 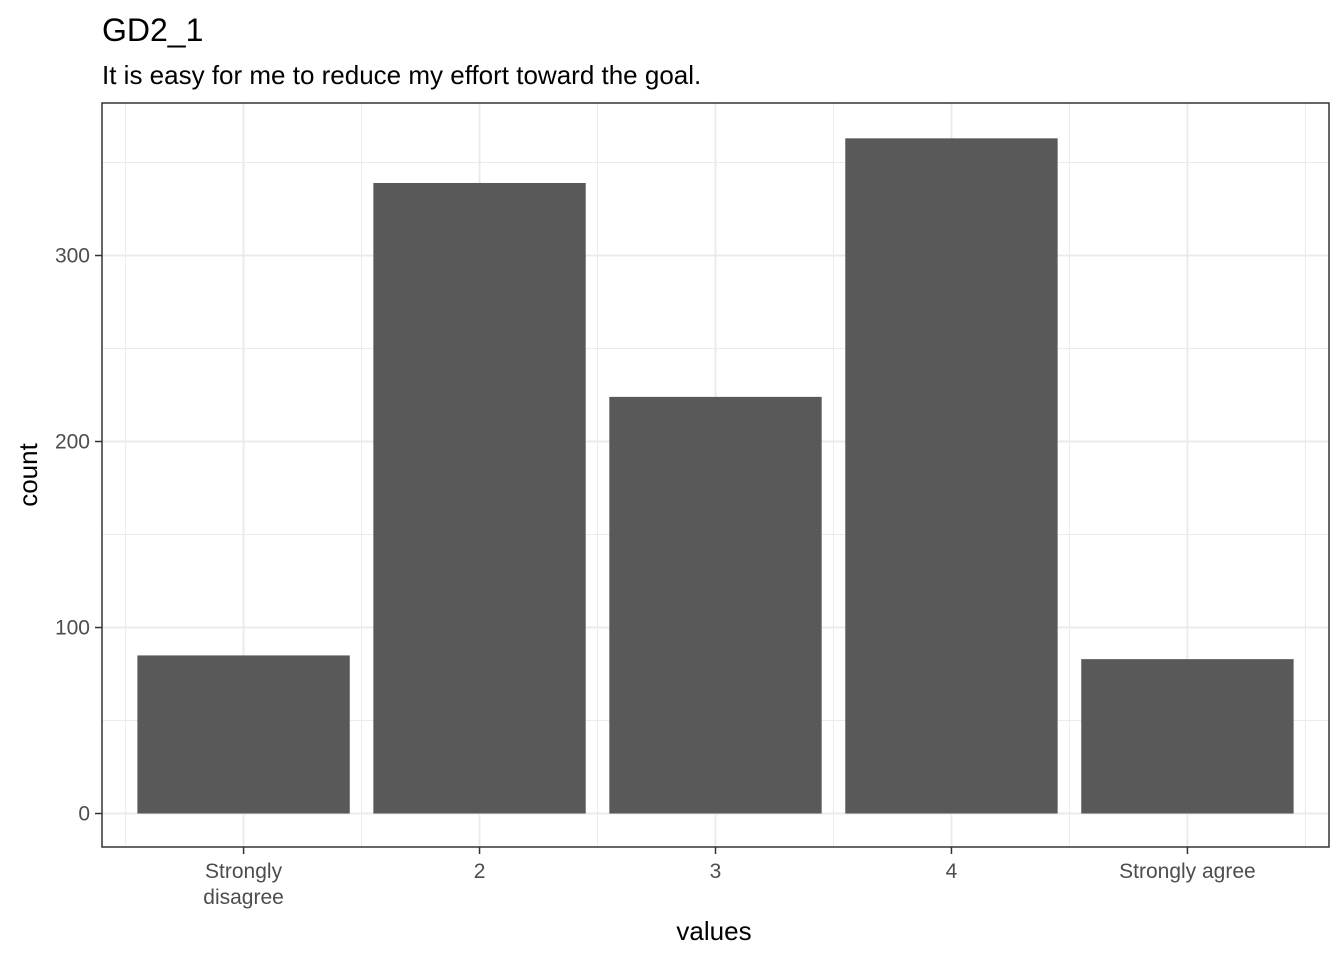 What do you see at coordinates (716, 871) in the screenshot?
I see `x-tick-label: 3` at bounding box center [716, 871].